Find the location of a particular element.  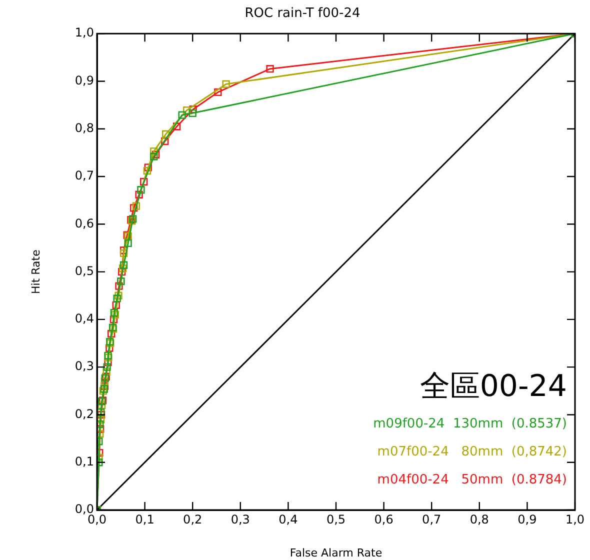

y-tick-label: 0,4 is located at coordinates (84, 319).